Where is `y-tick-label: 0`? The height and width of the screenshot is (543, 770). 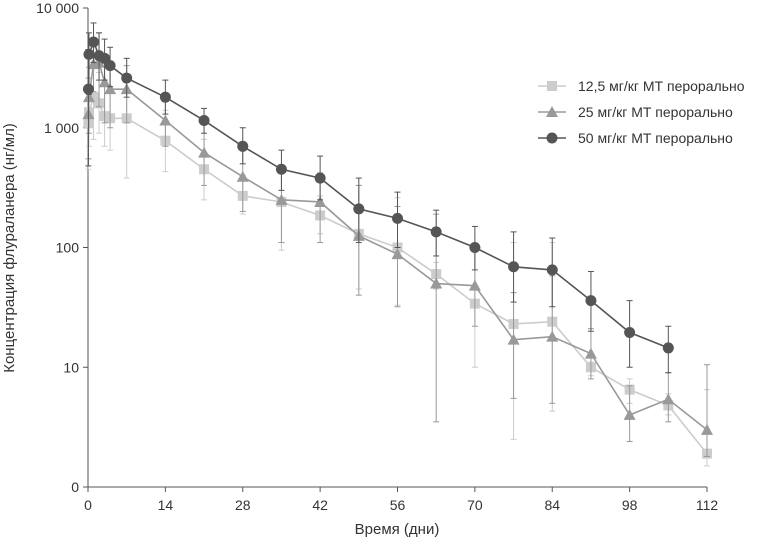
y-tick-label: 0 is located at coordinates (75, 487).